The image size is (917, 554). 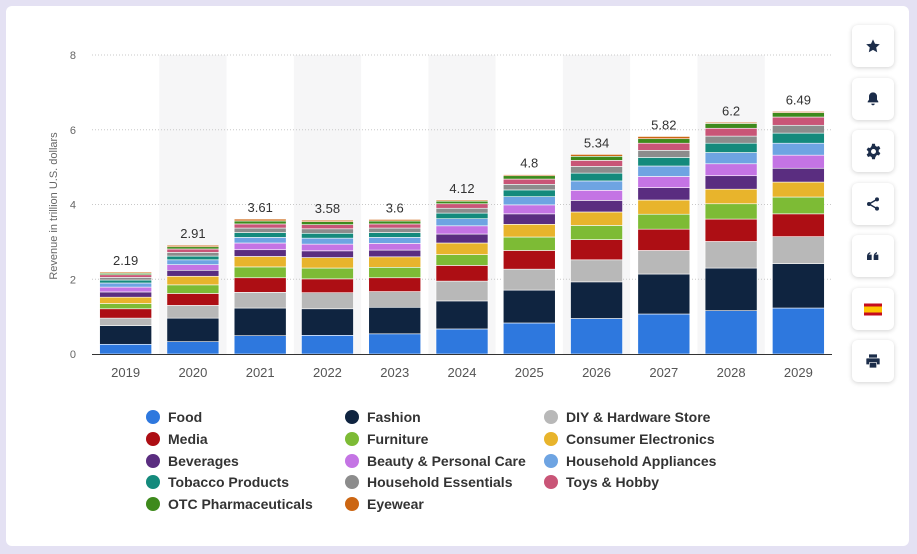 I want to click on legend-label: Toys & Hobby, so click(x=613, y=482).